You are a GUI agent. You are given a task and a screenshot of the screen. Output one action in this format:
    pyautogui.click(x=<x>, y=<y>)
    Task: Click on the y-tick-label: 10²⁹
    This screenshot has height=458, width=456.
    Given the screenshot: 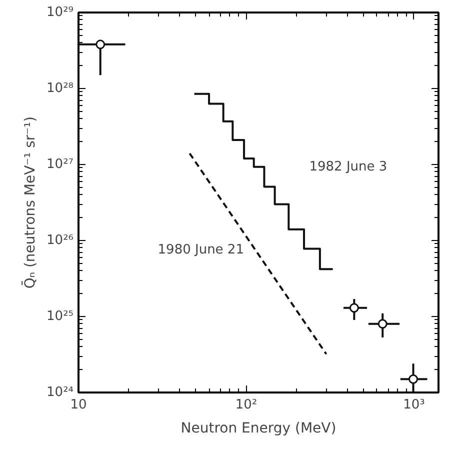 What is the action you would take?
    pyautogui.click(x=60, y=12)
    